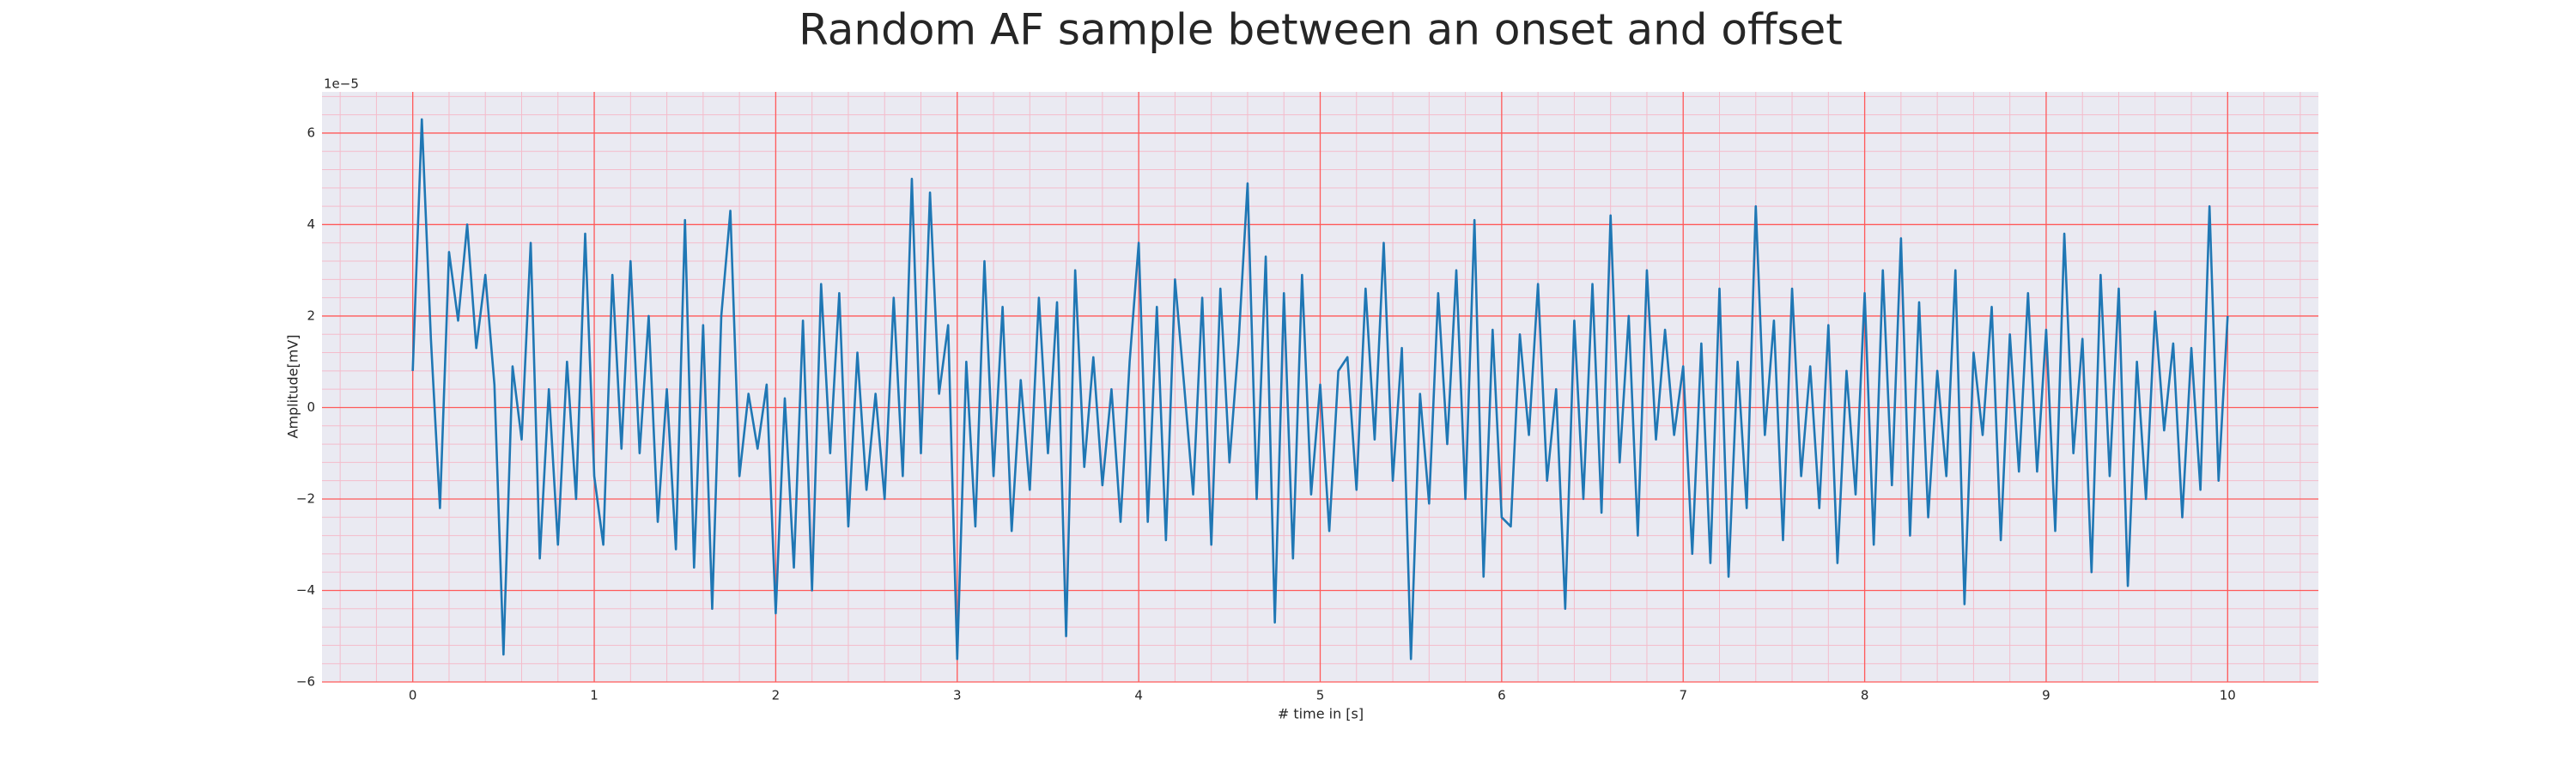 This screenshot has width=2576, height=773. What do you see at coordinates (311, 315) in the screenshot?
I see `y-tick-label: 2` at bounding box center [311, 315].